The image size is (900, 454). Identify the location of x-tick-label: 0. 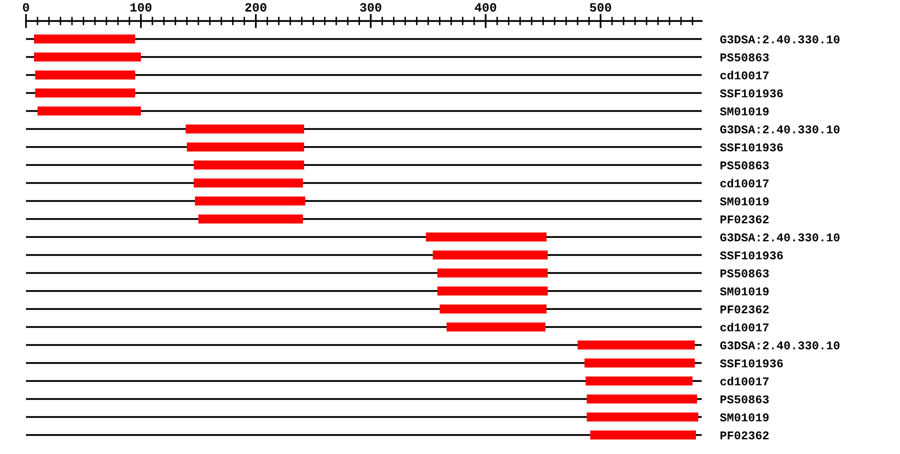
(26, 7).